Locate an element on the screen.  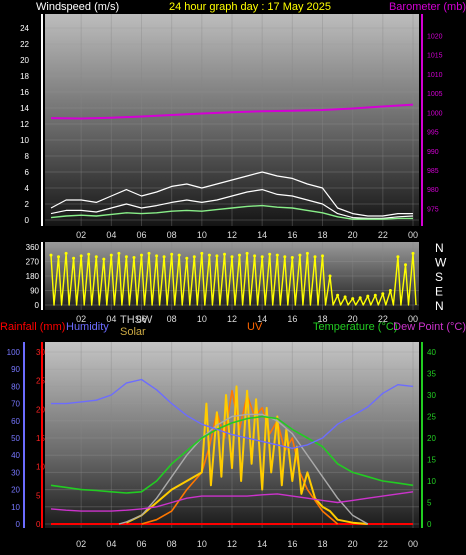
rainfall-tick-label: 20 is located at coordinates (40, 409).